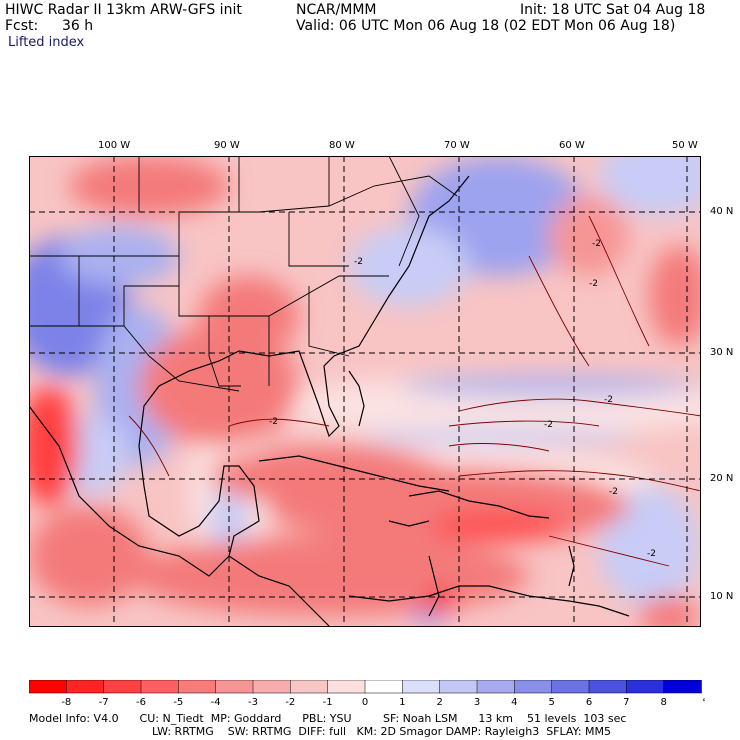  What do you see at coordinates (123, 10) in the screenshot?
I see `model-title: HIWC Radar II 13km ARW-GFS init` at bounding box center [123, 10].